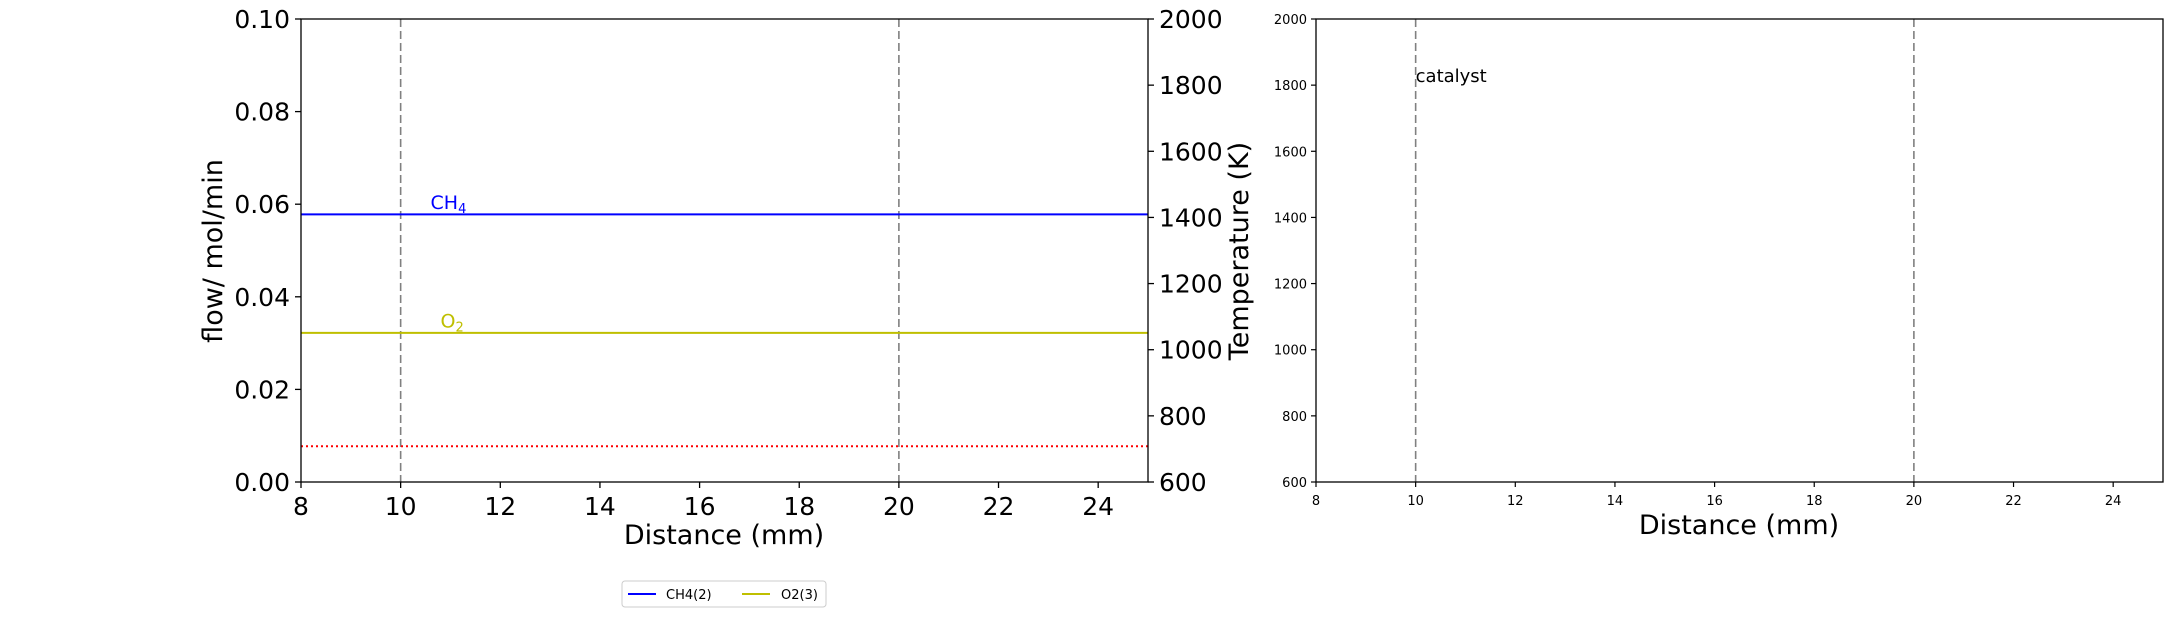 The height and width of the screenshot is (619, 2173). What do you see at coordinates (1295, 252) in the screenshot?
I see `y-axis-ticks: 600 800 1000 1200 1400 1600 1800 2000` at bounding box center [1295, 252].